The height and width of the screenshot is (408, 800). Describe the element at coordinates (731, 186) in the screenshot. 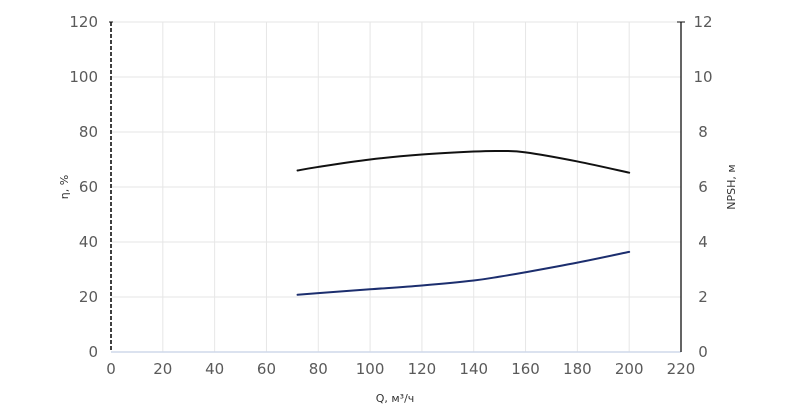

I see `y-right-axis-title: NPSH, м` at that location.